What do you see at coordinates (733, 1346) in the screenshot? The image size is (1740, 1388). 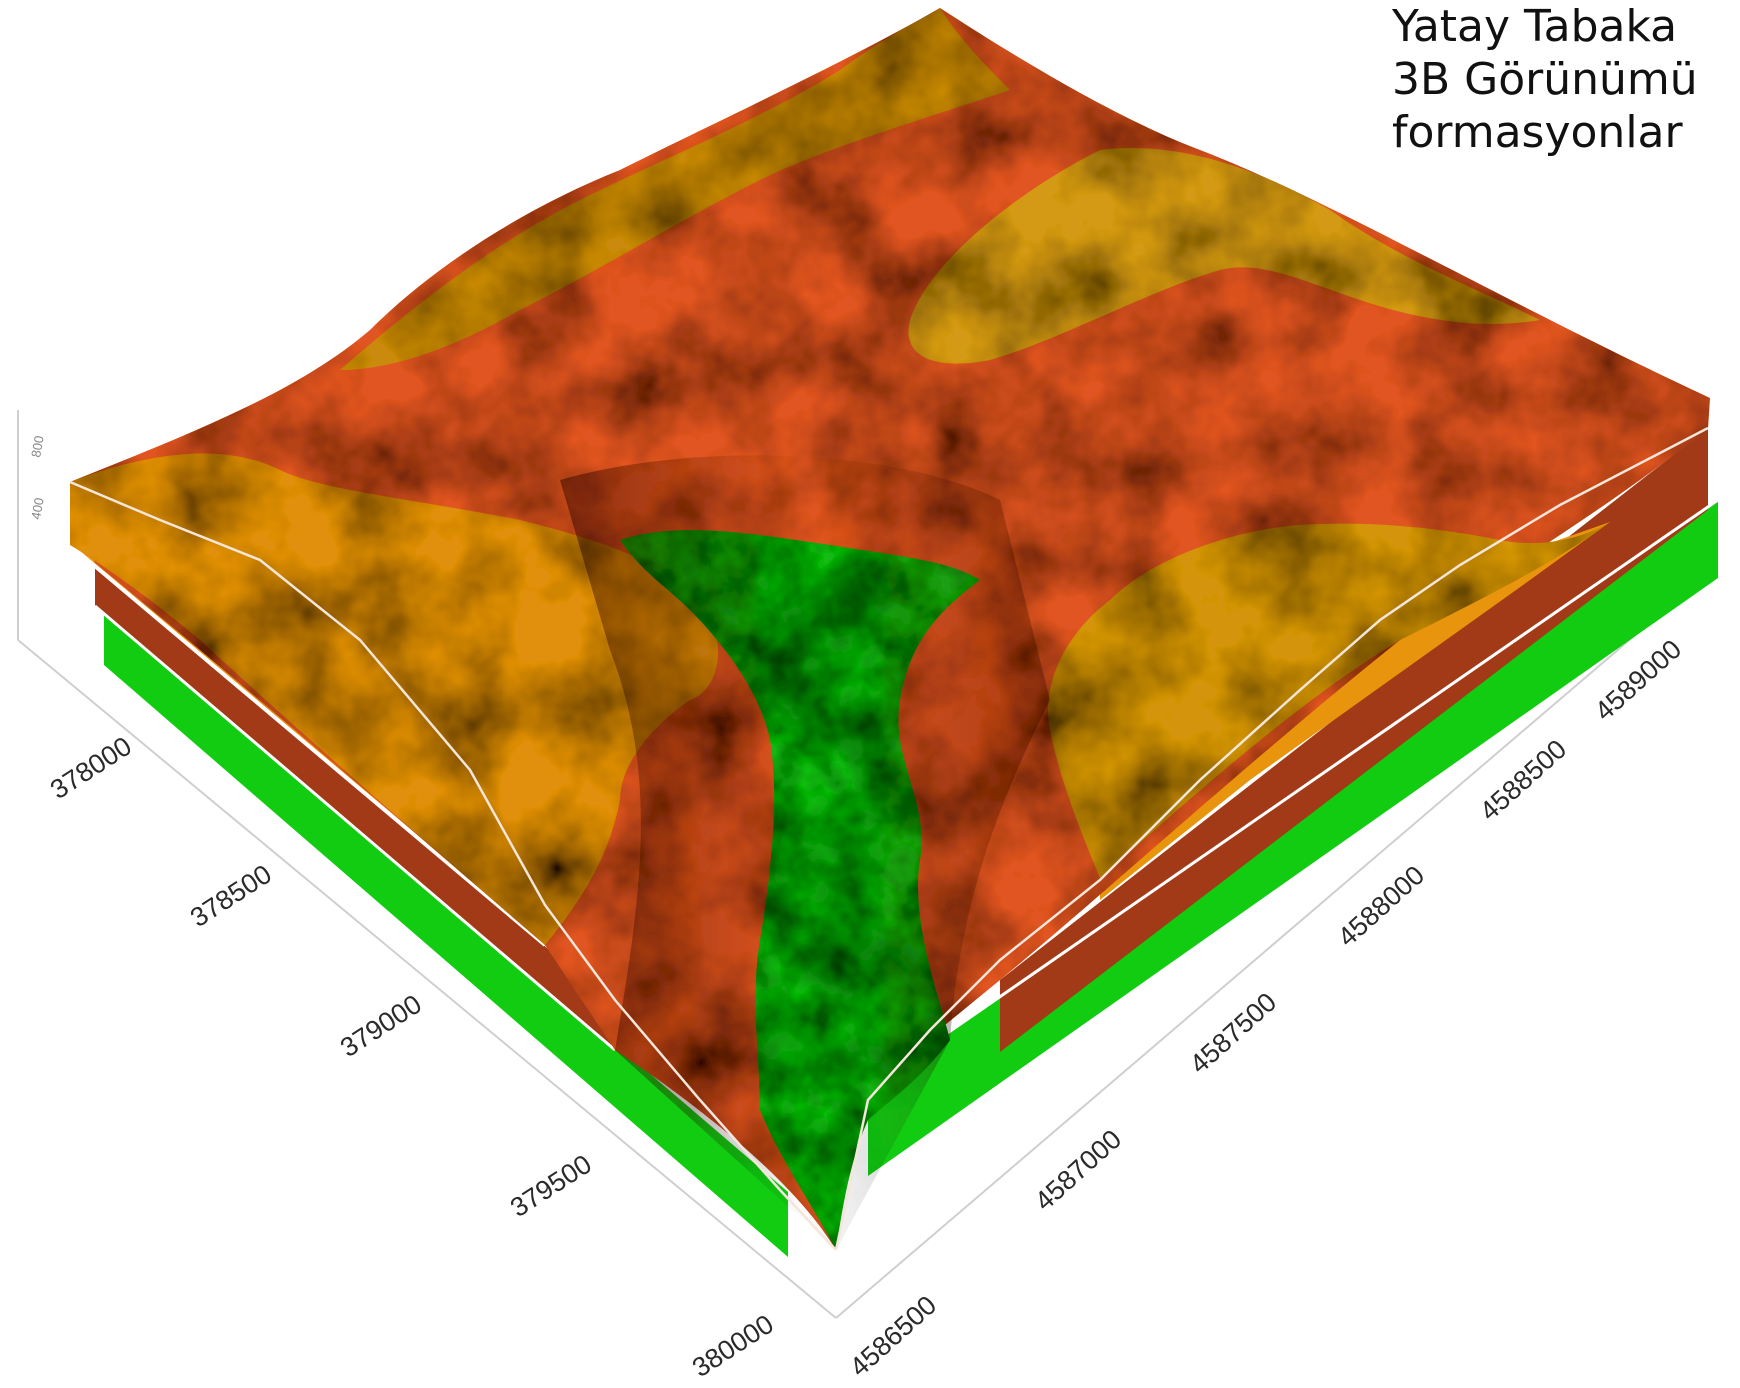 I see `x-tick-label: 380000` at bounding box center [733, 1346].